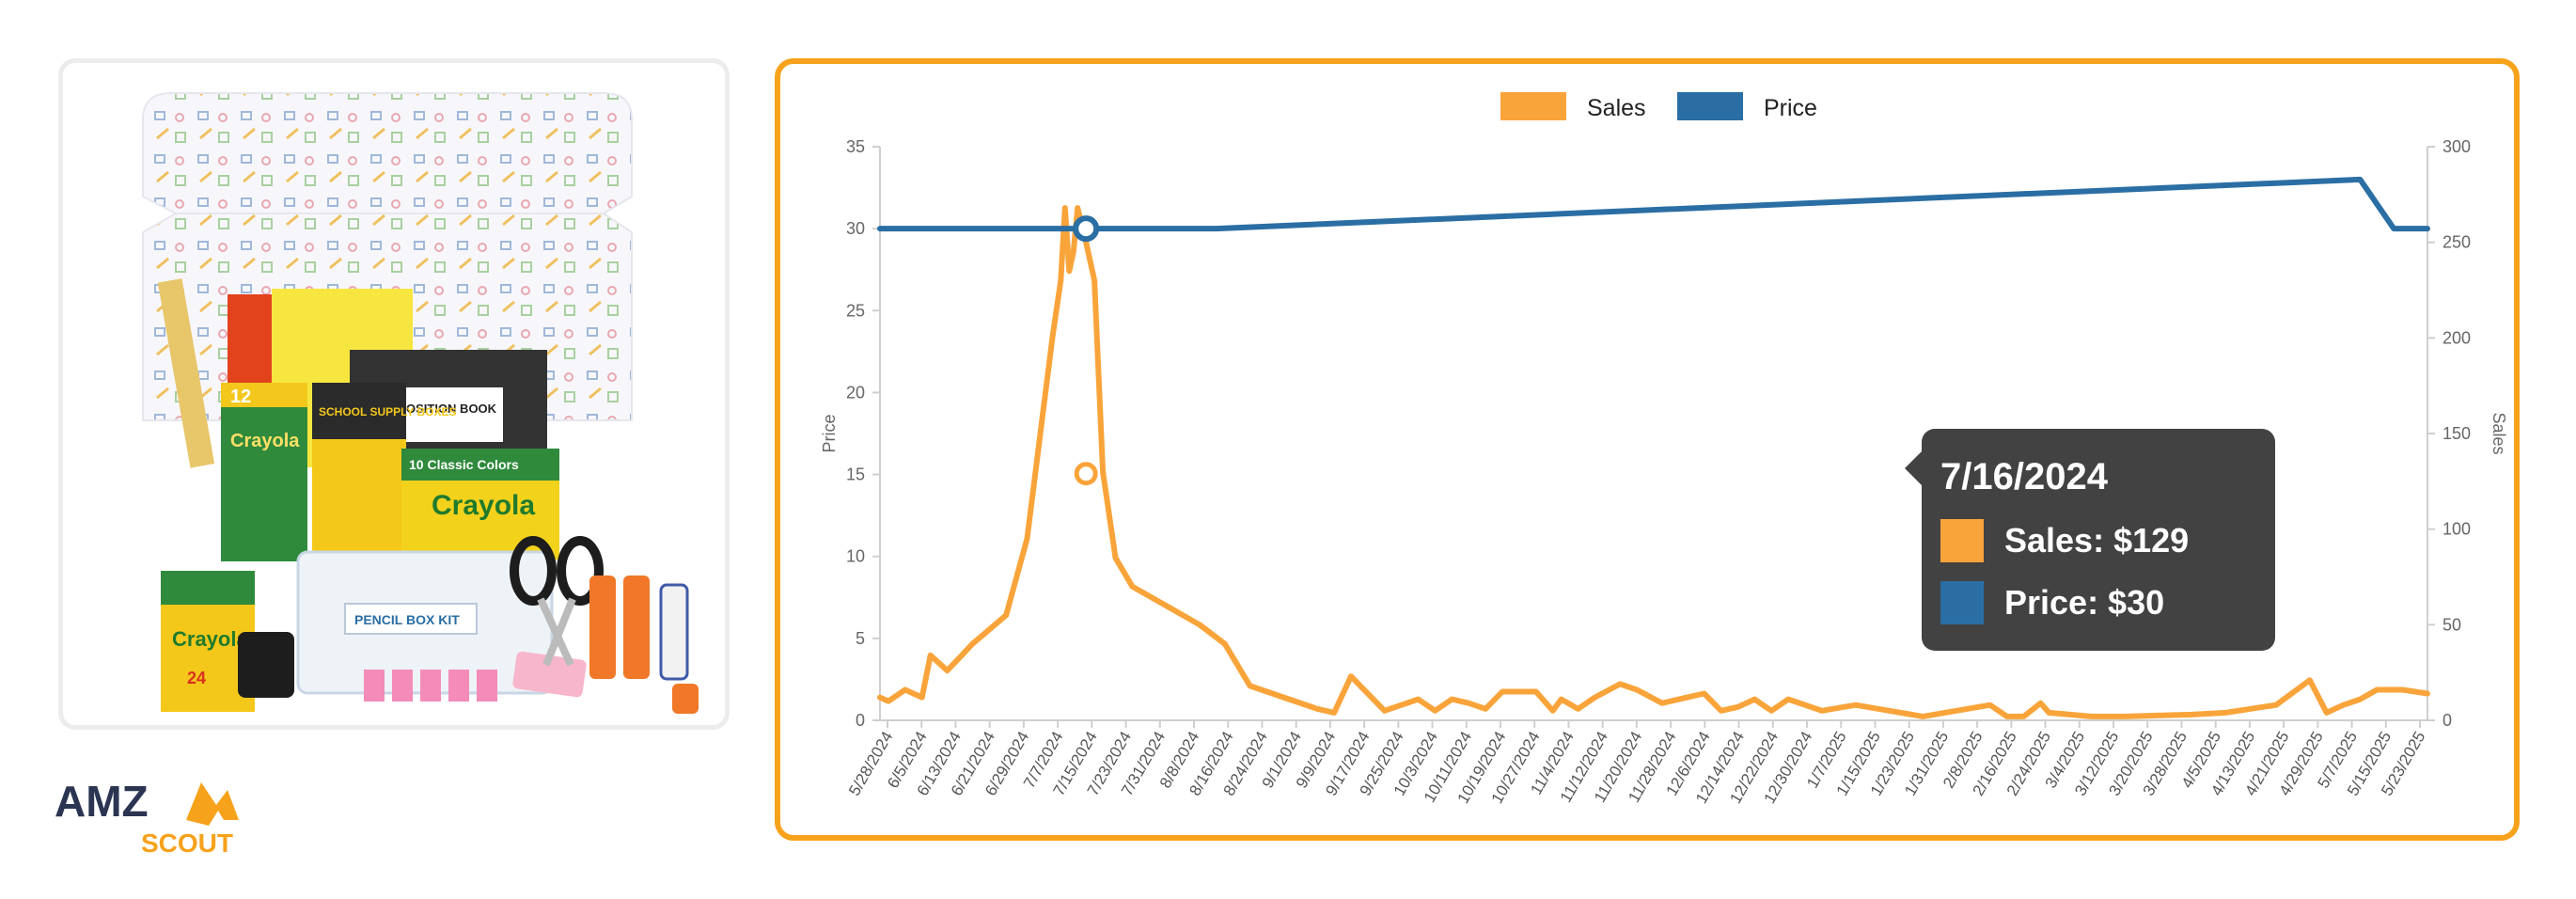  Describe the element at coordinates (861, 638) in the screenshot. I see `y-left-tick-label: 5` at that location.